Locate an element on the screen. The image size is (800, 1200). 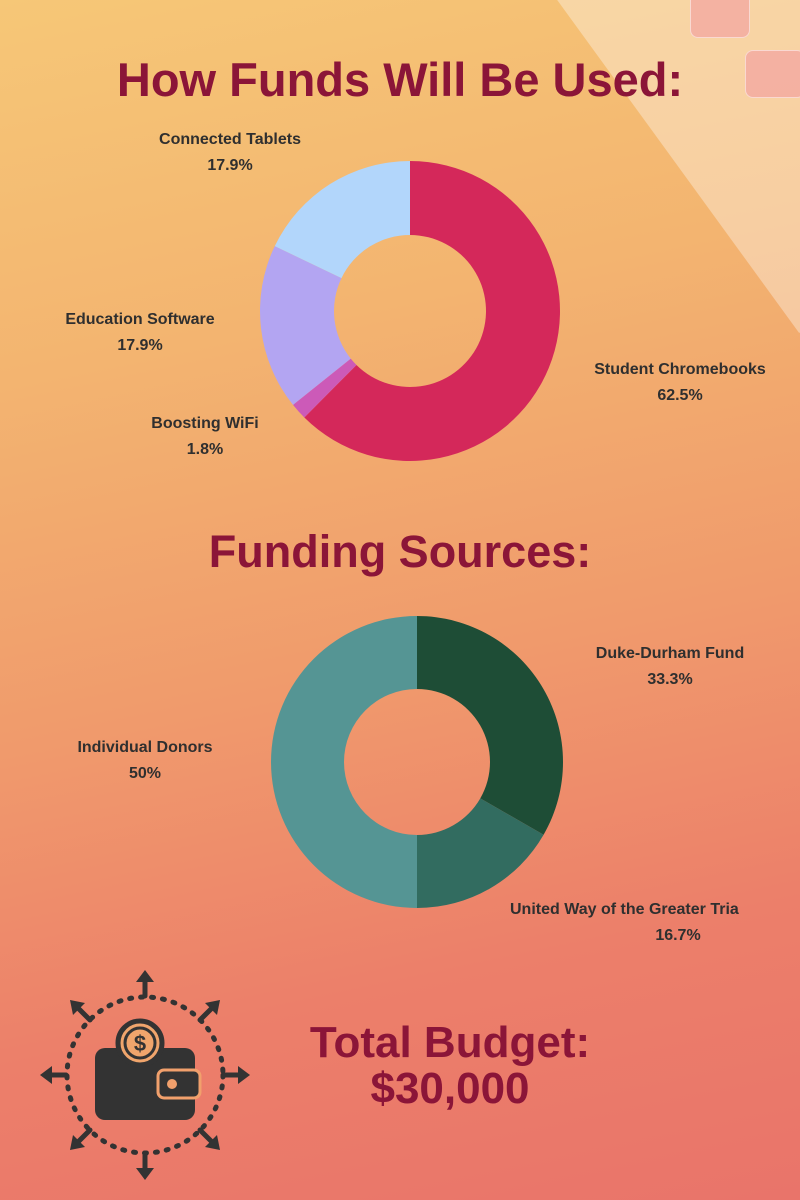
slice-label-united-way: United Way of the Greater Tria 16.7% is located at coordinates (655, 923).